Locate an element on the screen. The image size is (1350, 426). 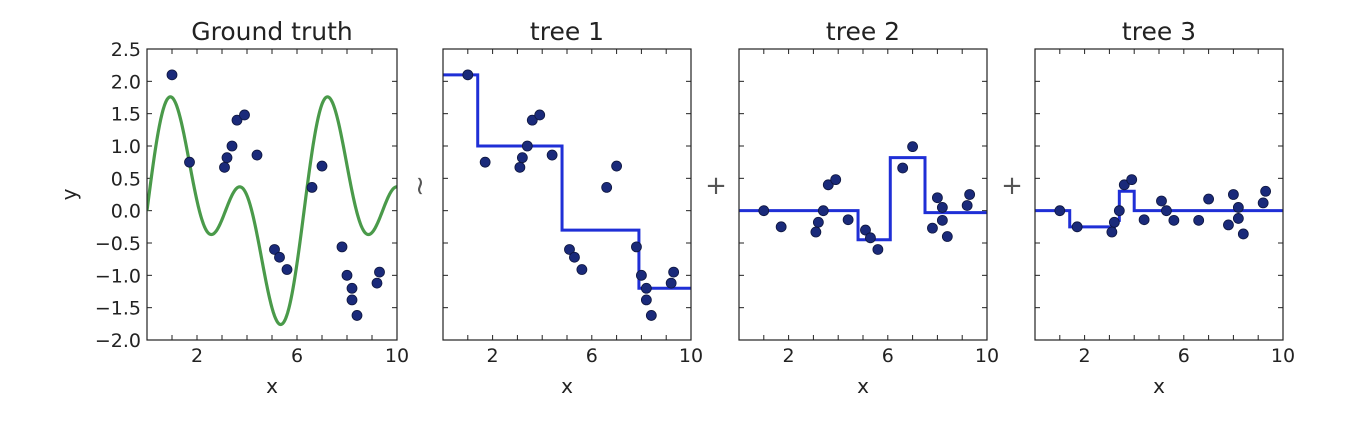
y-tick-label: −1.5 is located at coordinates (118, 309).